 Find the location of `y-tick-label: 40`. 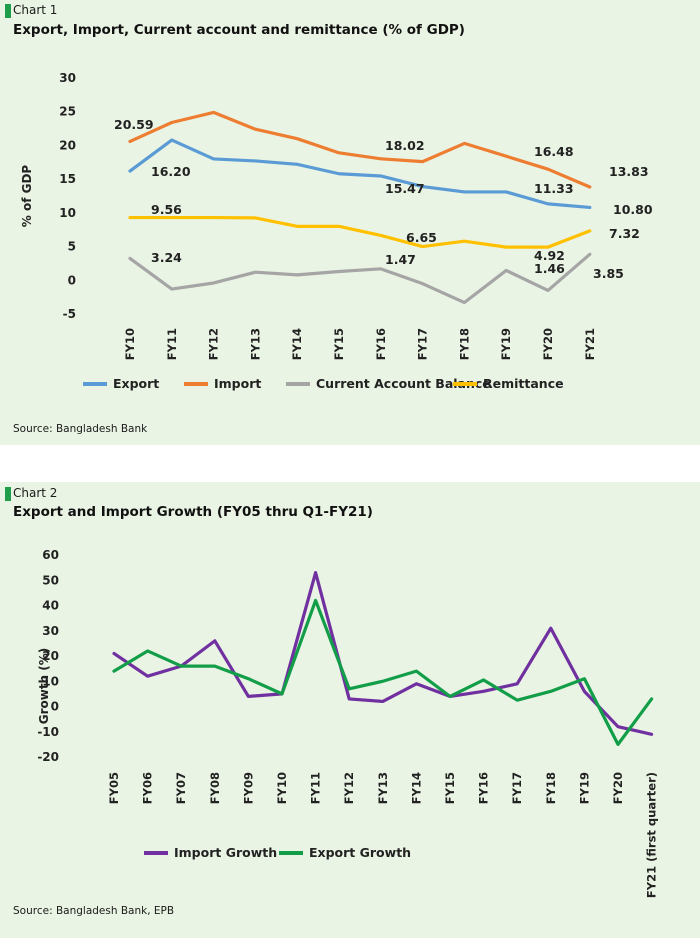

y-tick-label: 40 is located at coordinates (50, 606).